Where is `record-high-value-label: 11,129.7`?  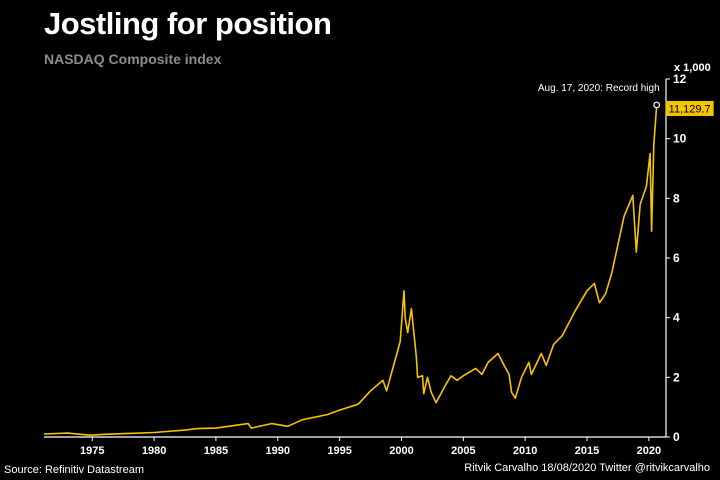 record-high-value-label: 11,129.7 is located at coordinates (690, 109).